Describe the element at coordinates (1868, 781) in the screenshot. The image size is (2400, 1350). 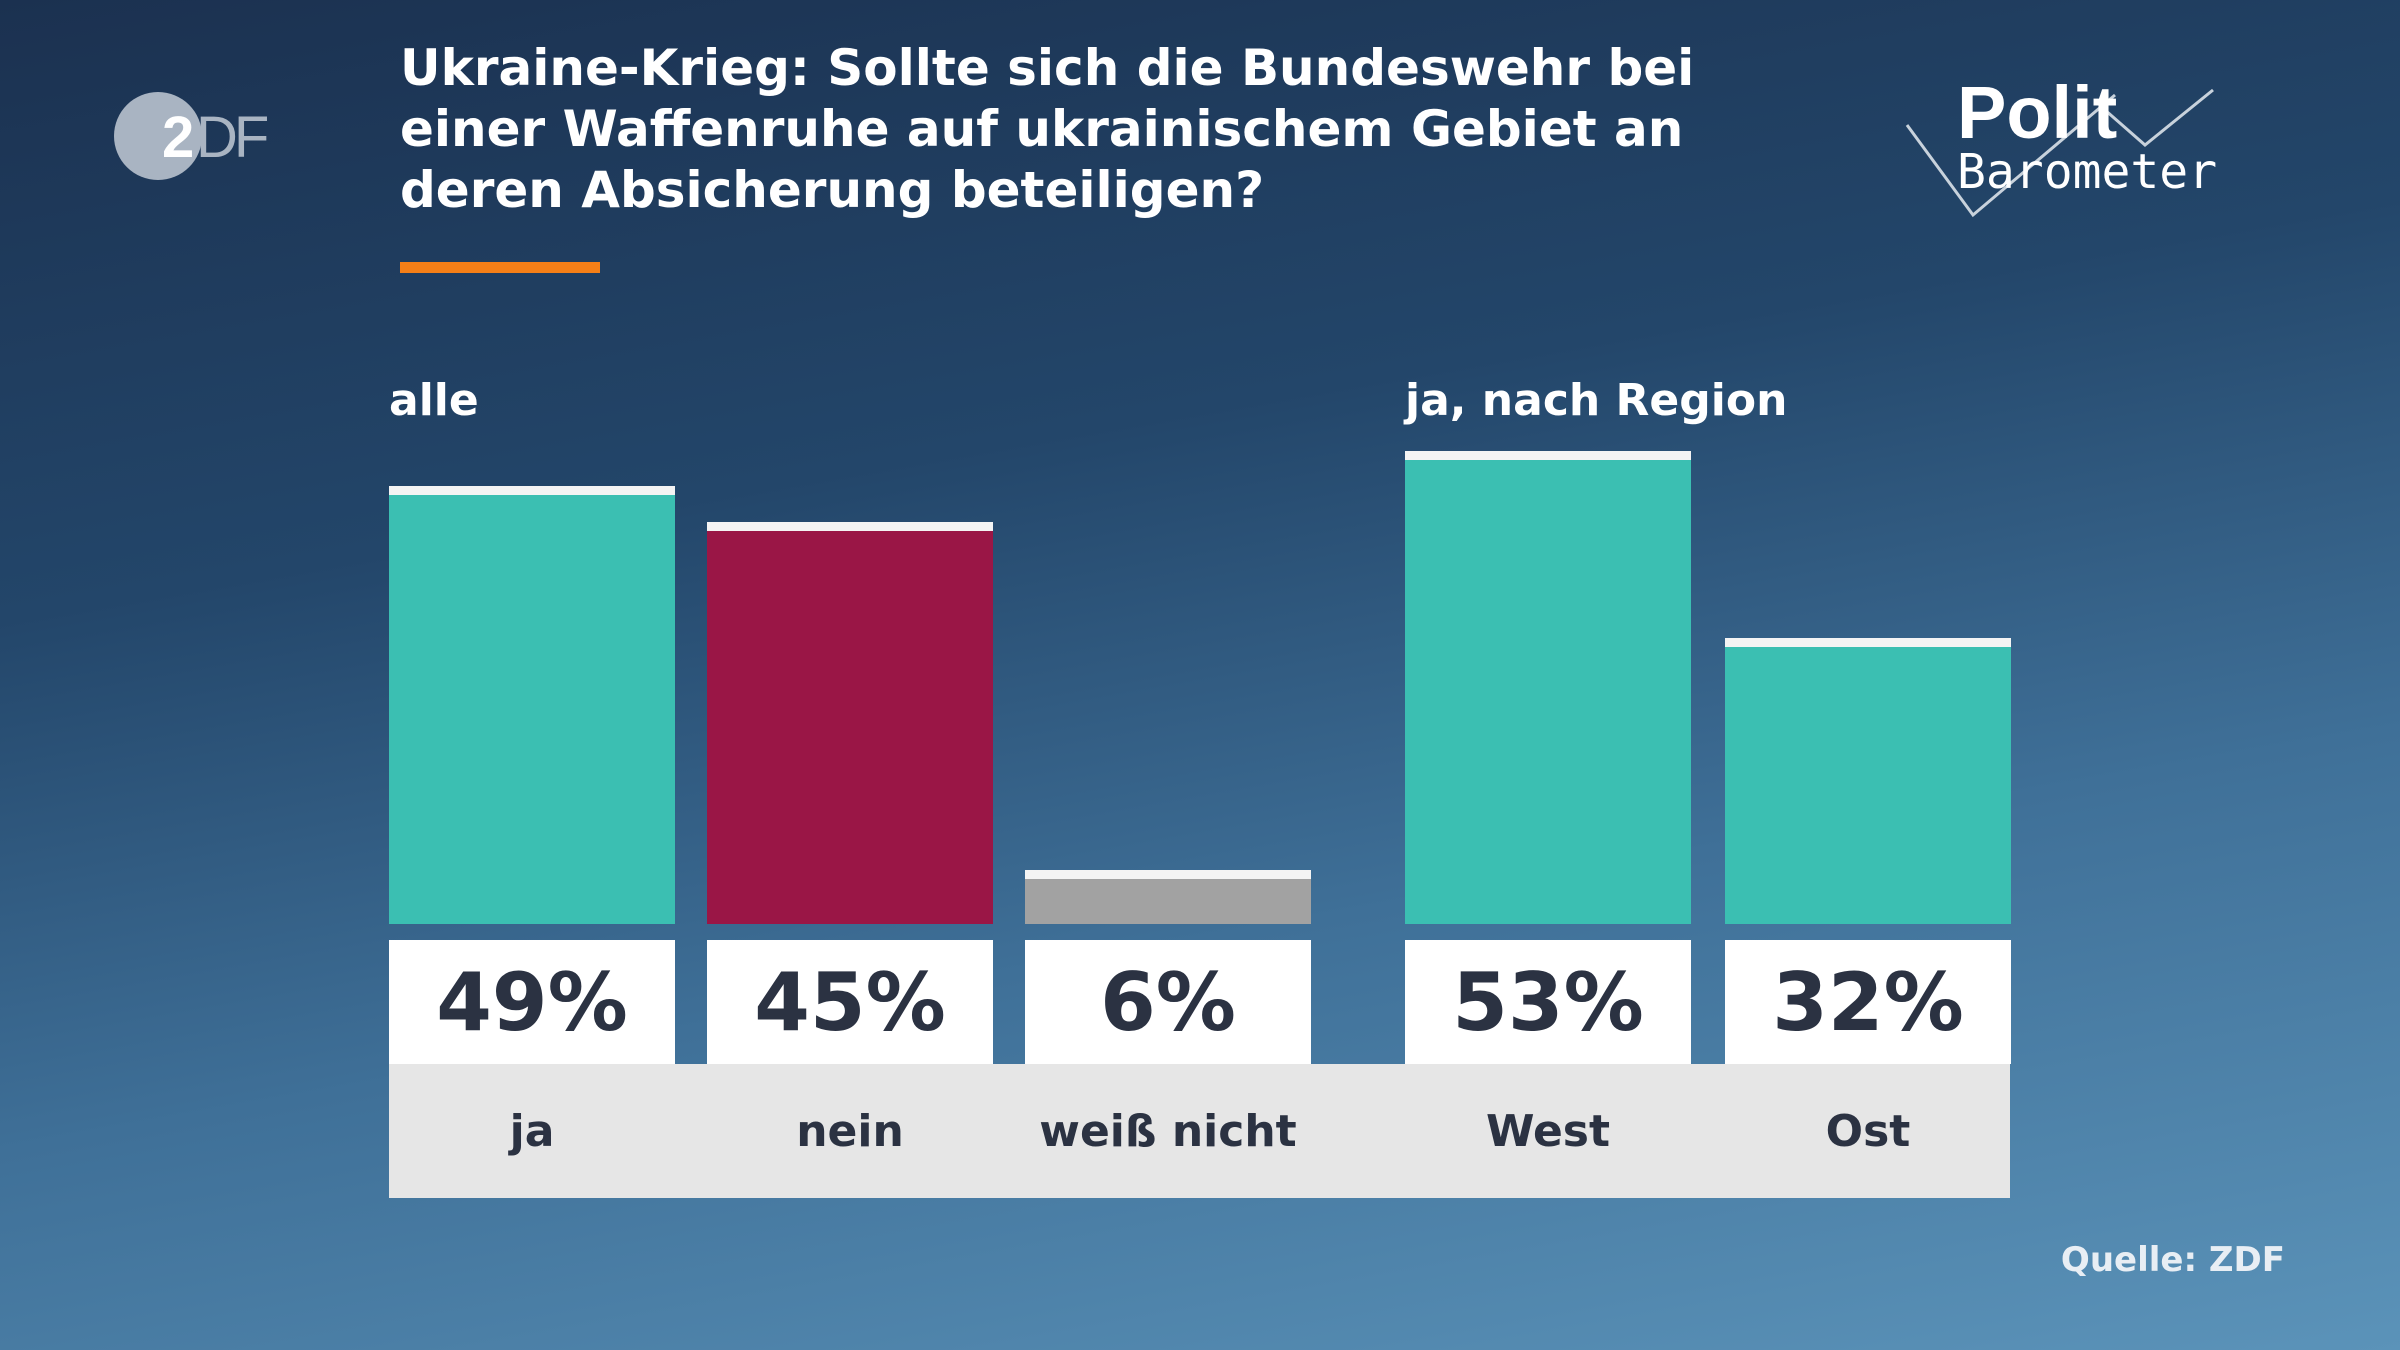
I see `bar-Ost` at that location.